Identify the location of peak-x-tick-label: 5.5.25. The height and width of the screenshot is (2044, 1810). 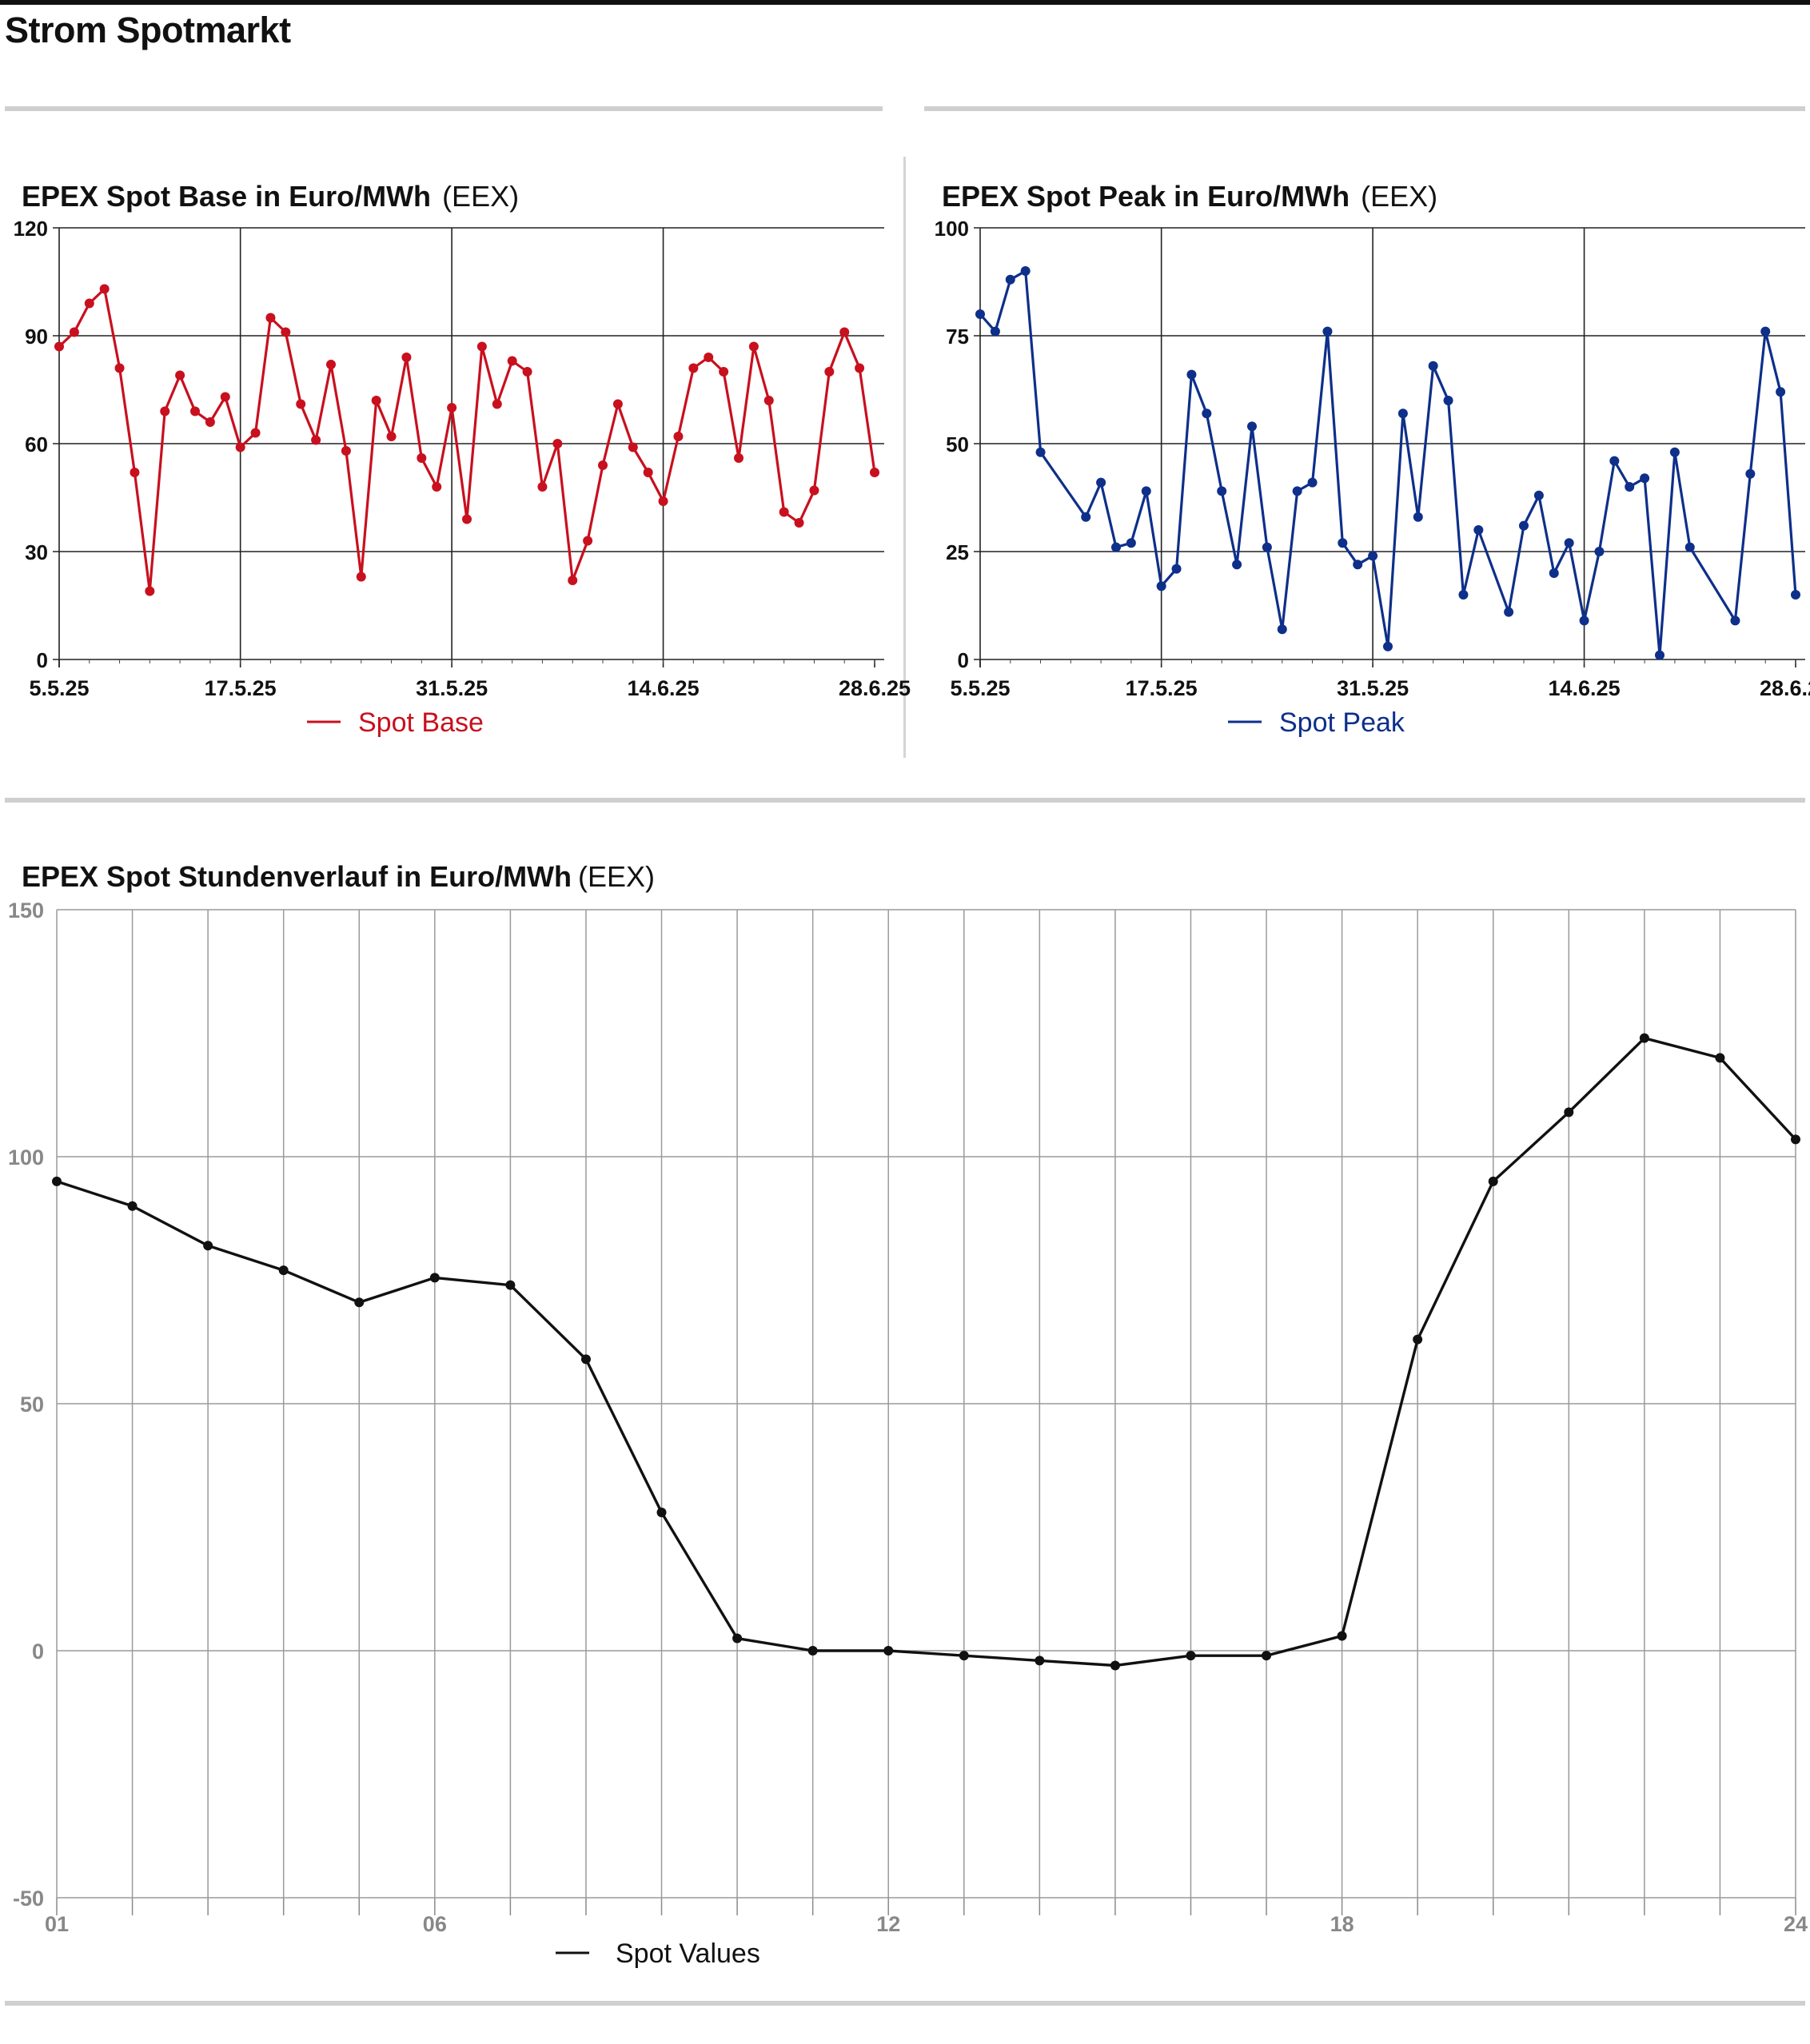
(980, 688).